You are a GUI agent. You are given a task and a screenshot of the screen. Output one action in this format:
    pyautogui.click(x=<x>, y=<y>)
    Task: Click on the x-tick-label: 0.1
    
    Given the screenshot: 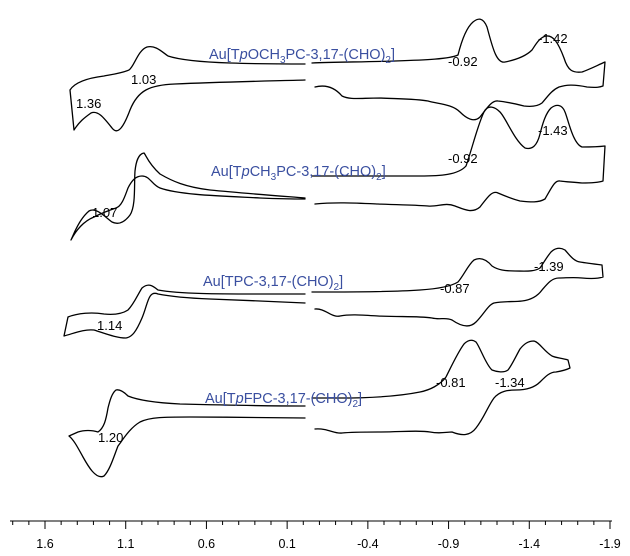 What is the action you would take?
    pyautogui.click(x=286, y=544)
    